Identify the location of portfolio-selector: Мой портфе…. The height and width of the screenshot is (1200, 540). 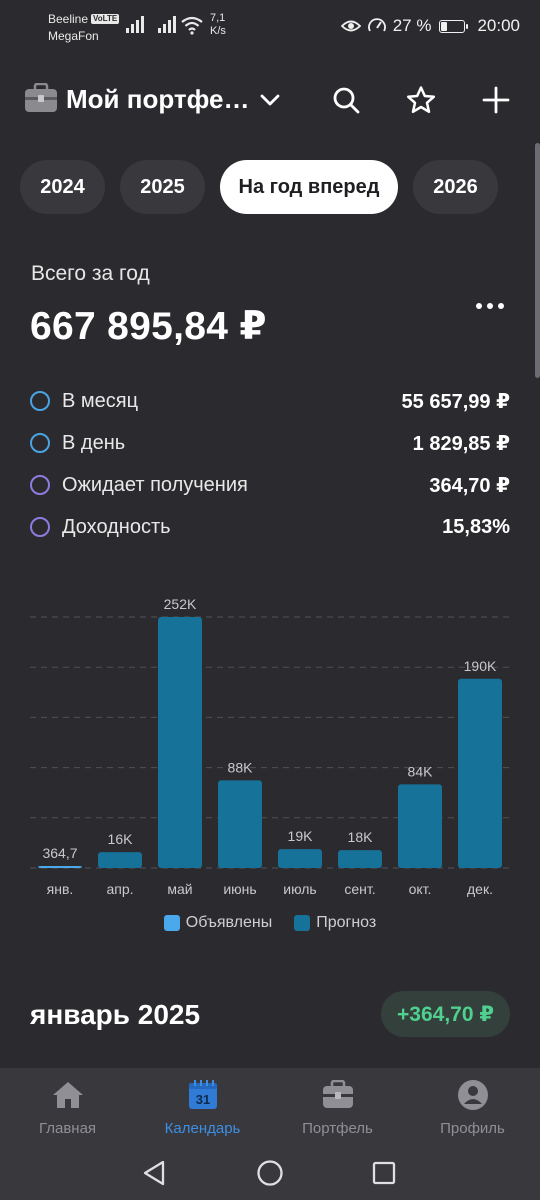
(158, 99).